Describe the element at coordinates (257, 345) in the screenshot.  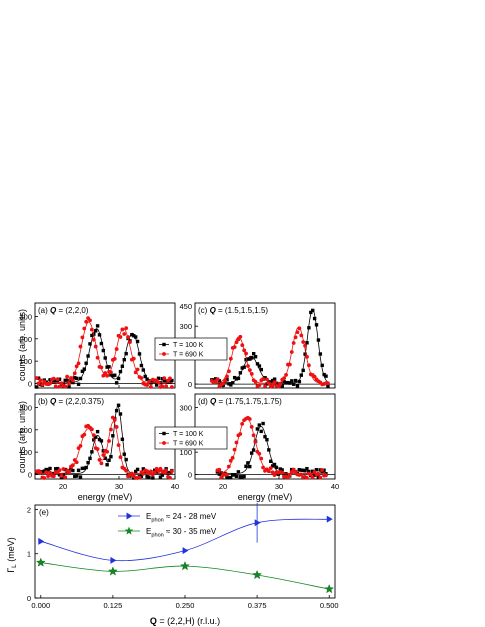
I see `panel-c: 0150300450(c) Q = (1.5,1.5,1.5)` at that location.